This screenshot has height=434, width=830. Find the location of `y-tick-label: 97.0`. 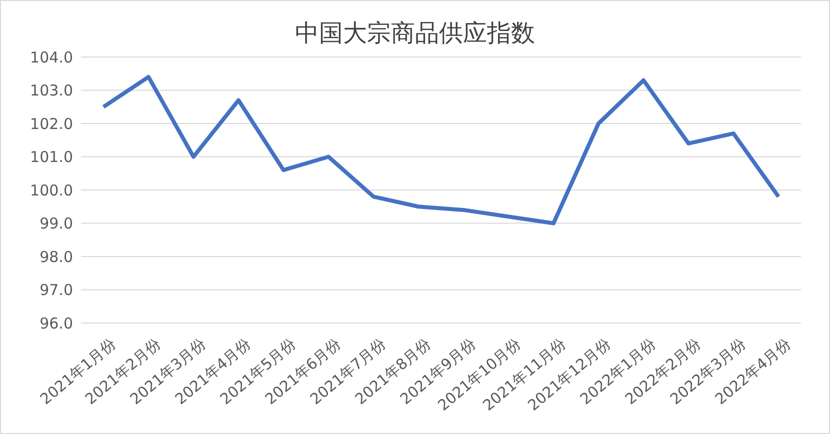

y-tick-label: 97.0 is located at coordinates (56, 290).